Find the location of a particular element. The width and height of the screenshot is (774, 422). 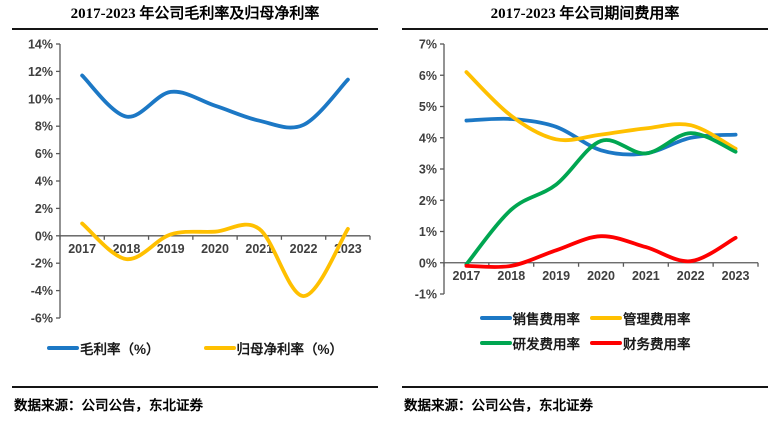

finance-expense-line-icon is located at coordinates (606, 343).